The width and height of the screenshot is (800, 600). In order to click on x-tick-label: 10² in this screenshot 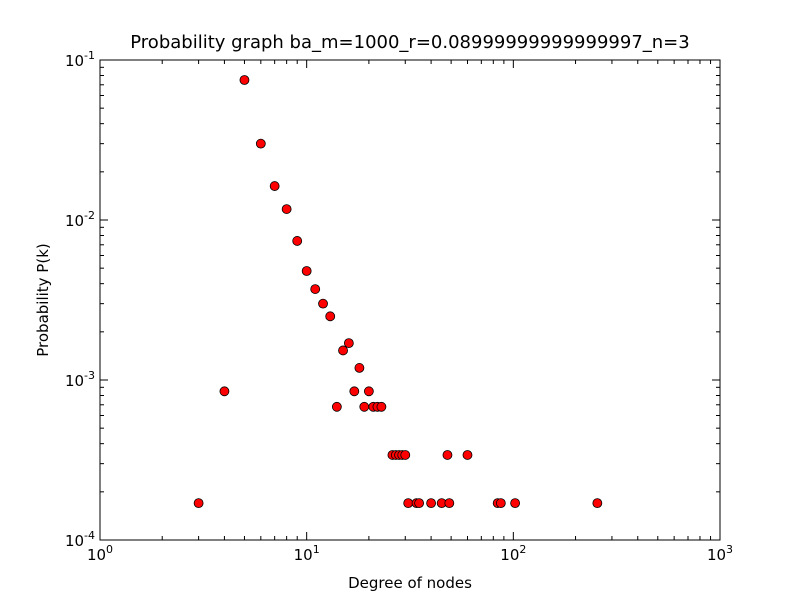, I will do `click(513, 553)`.